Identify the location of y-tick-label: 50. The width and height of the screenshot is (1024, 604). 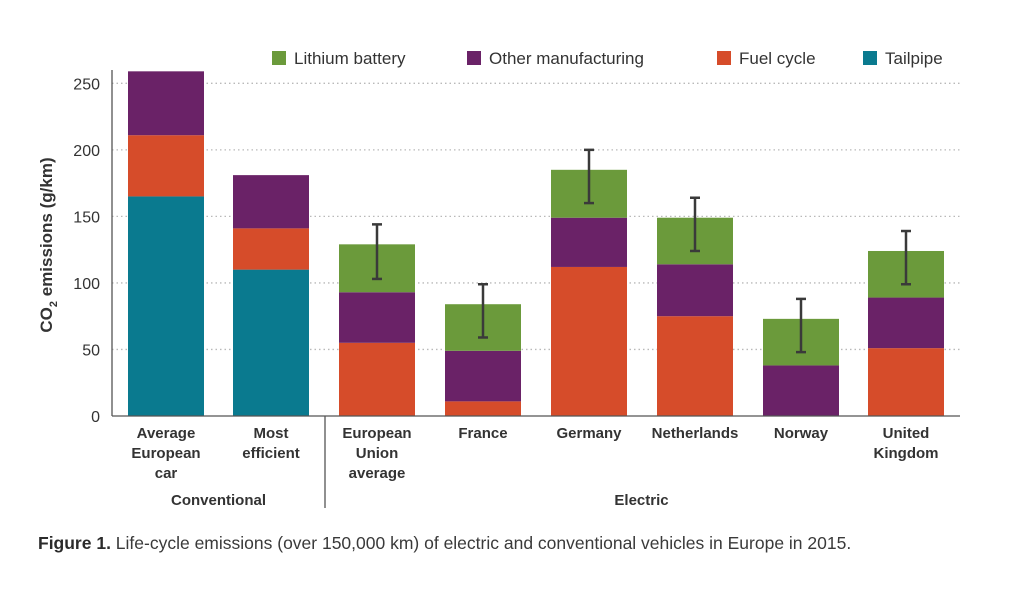
(91, 350).